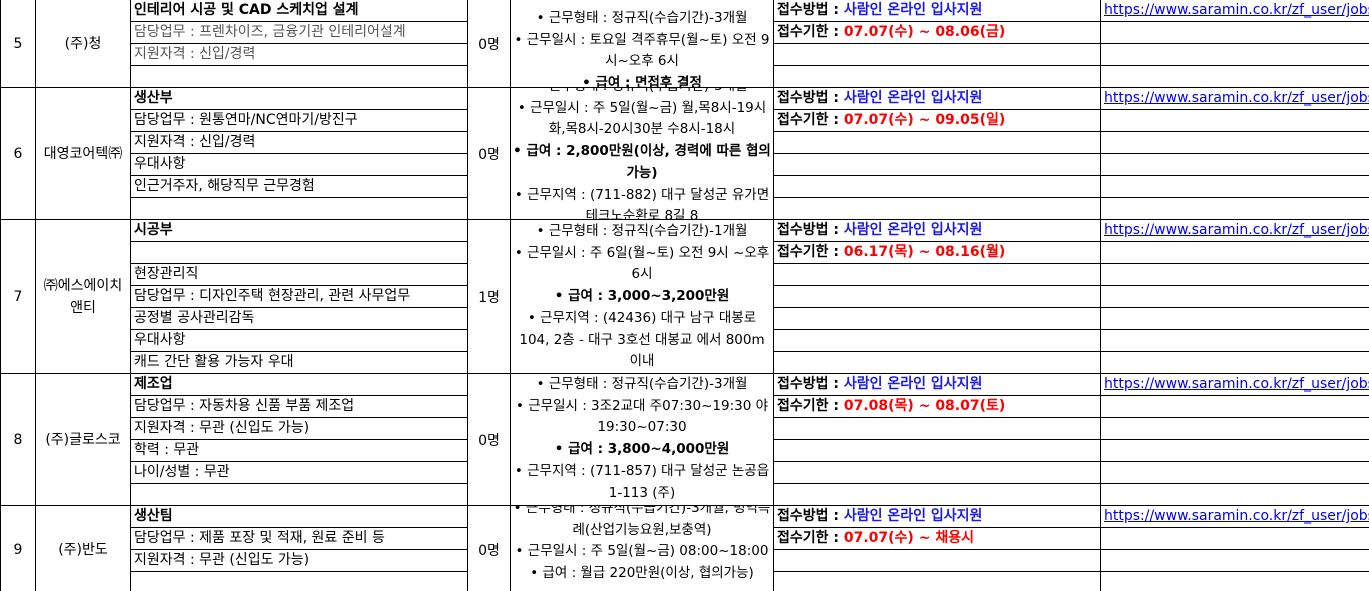 The width and height of the screenshot is (1369, 591). What do you see at coordinates (299, 451) in the screenshot?
I see `job-detail-cell: 학력 : 무관` at bounding box center [299, 451].